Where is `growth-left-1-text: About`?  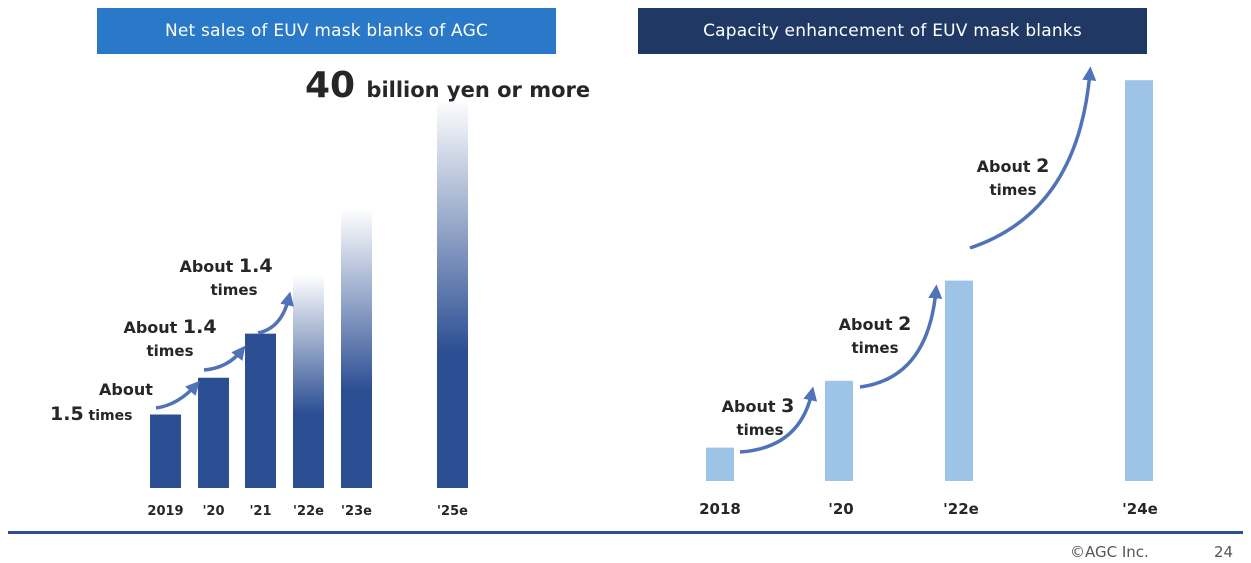 growth-left-1-text: About is located at coordinates (152, 327).